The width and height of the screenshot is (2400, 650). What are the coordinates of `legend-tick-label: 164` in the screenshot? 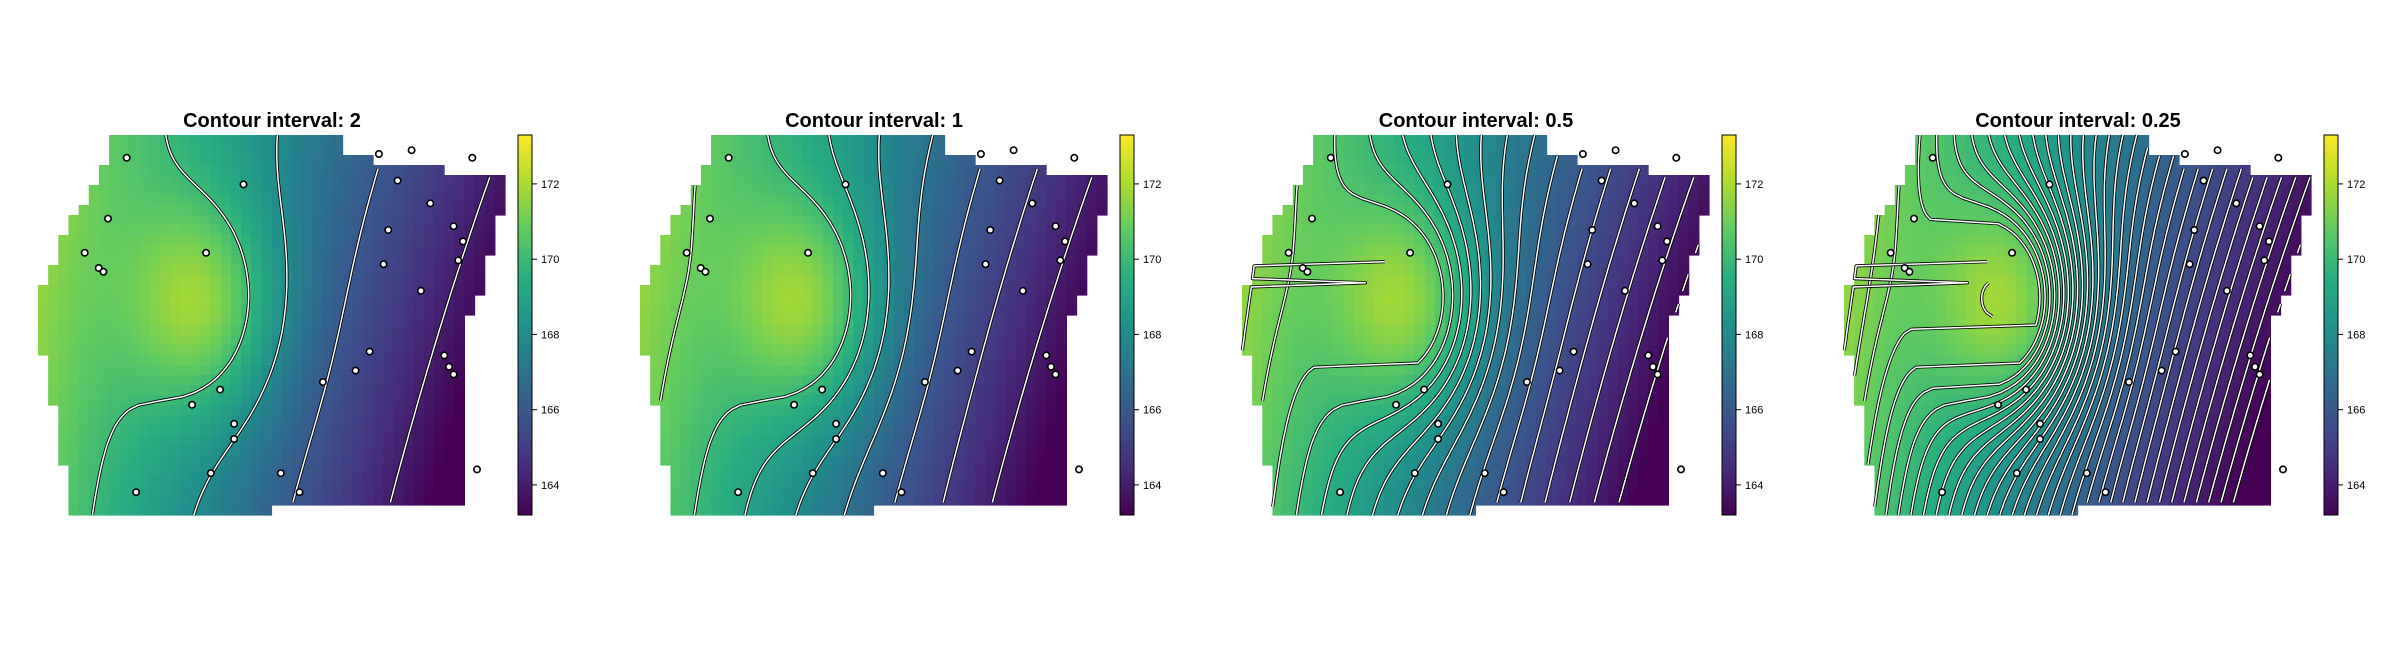 It's located at (1152, 486).